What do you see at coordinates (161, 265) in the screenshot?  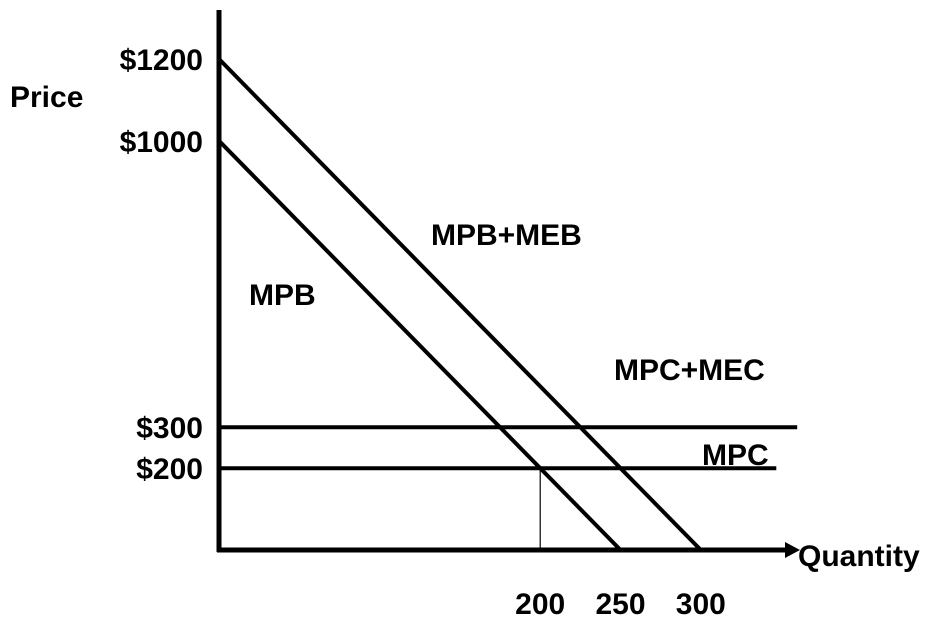 I see `y-tick-labels: $1200 $1000 $300 $200` at bounding box center [161, 265].